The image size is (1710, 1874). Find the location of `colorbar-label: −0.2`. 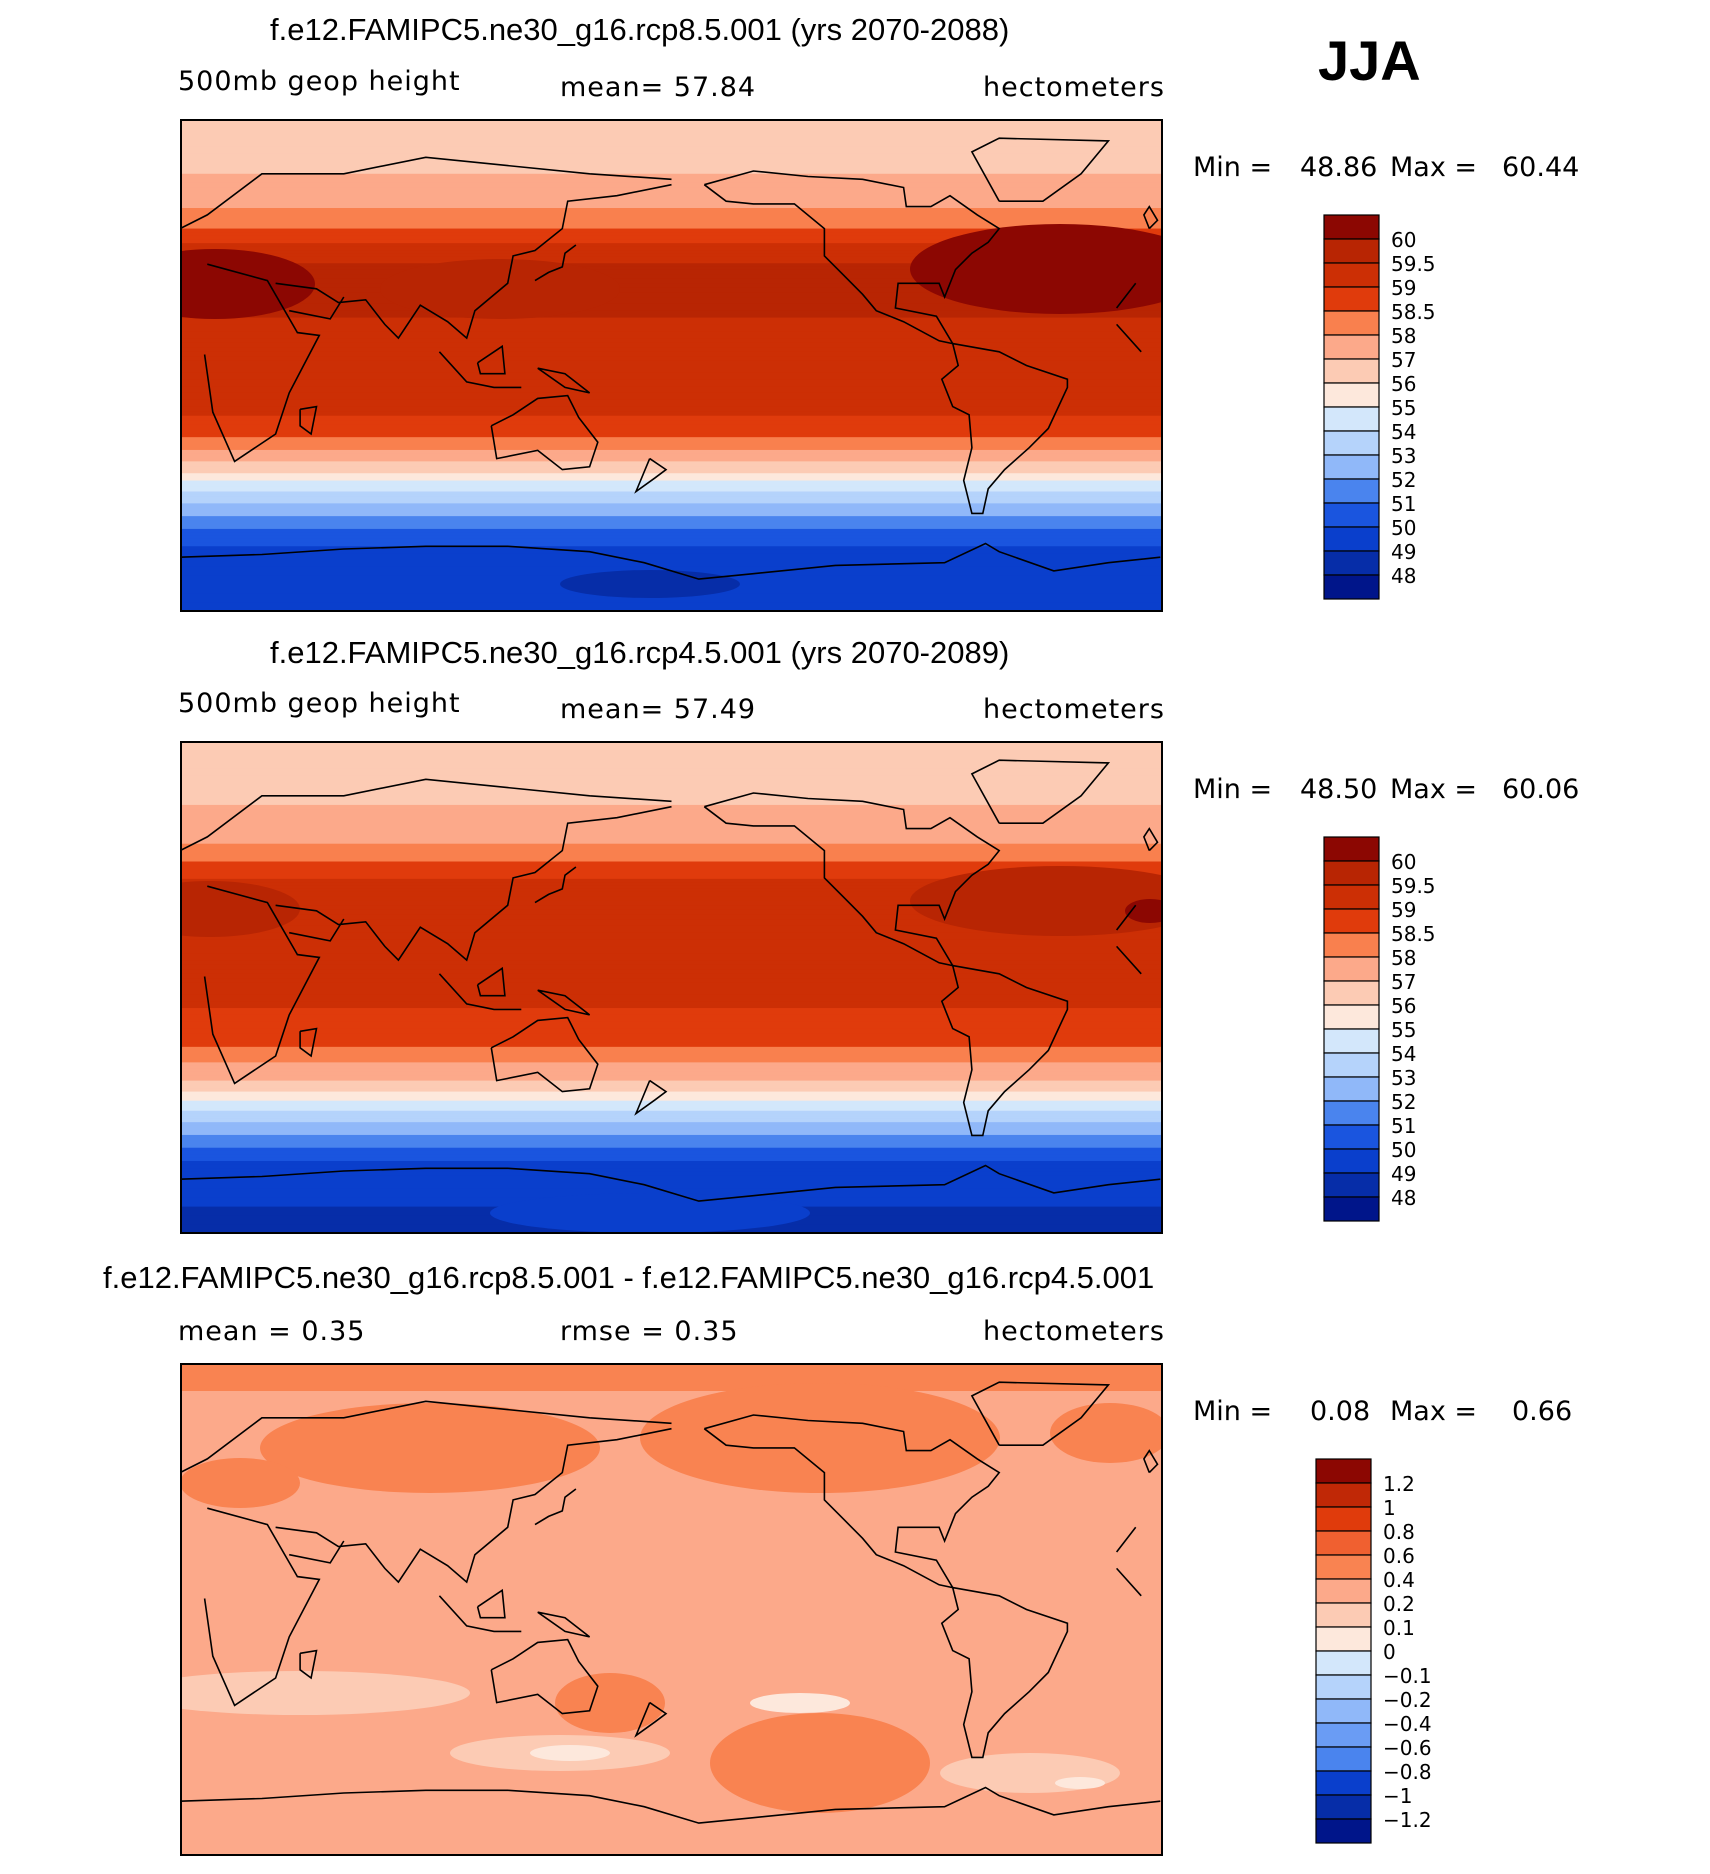

colorbar-label: −0.2 is located at coordinates (1407, 1700).